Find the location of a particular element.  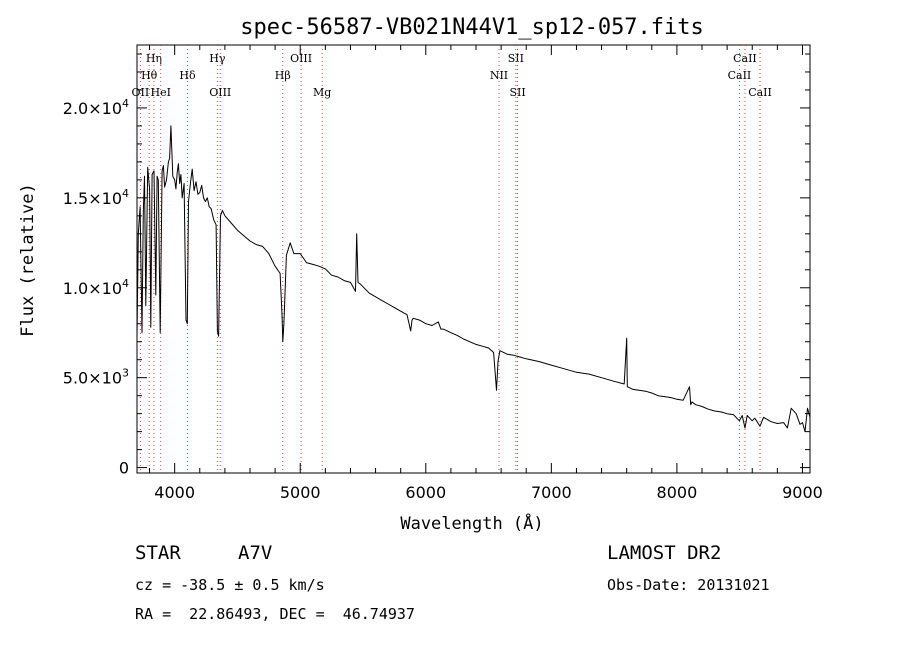

x-tick-label-0: 4000 is located at coordinates (174, 492).